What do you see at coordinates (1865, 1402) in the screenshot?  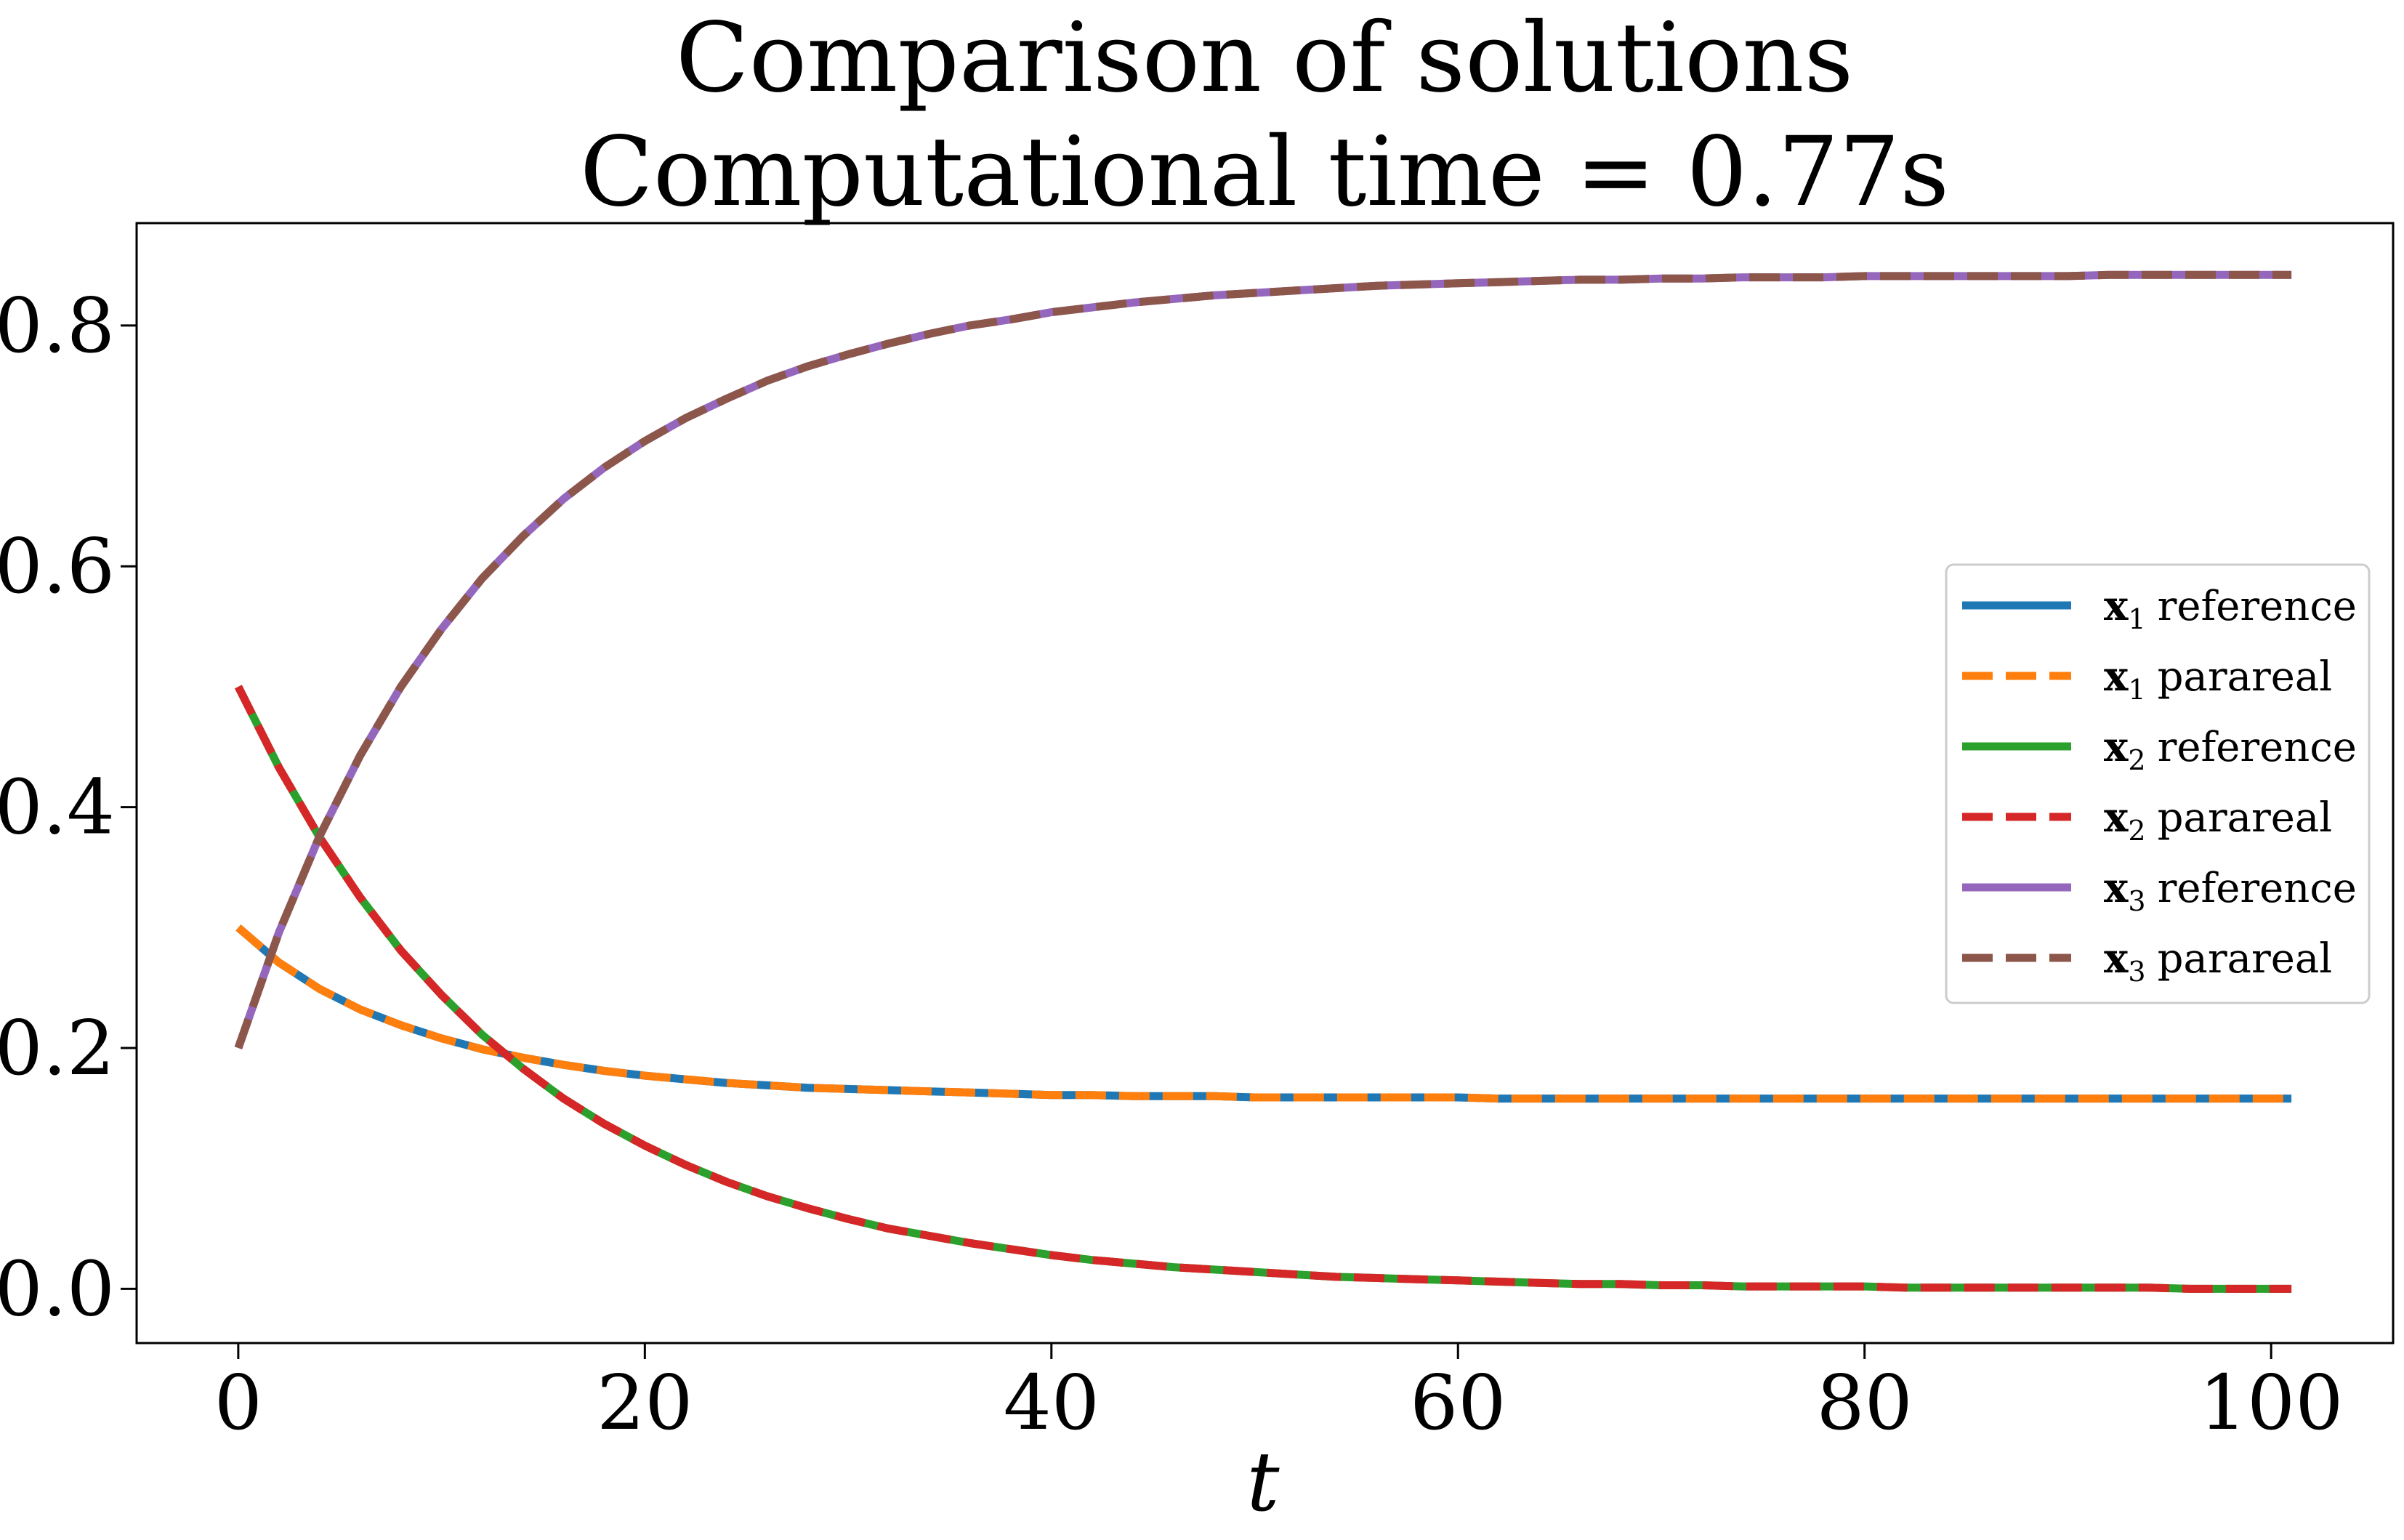 I see `x-tick-label: 80` at bounding box center [1865, 1402].